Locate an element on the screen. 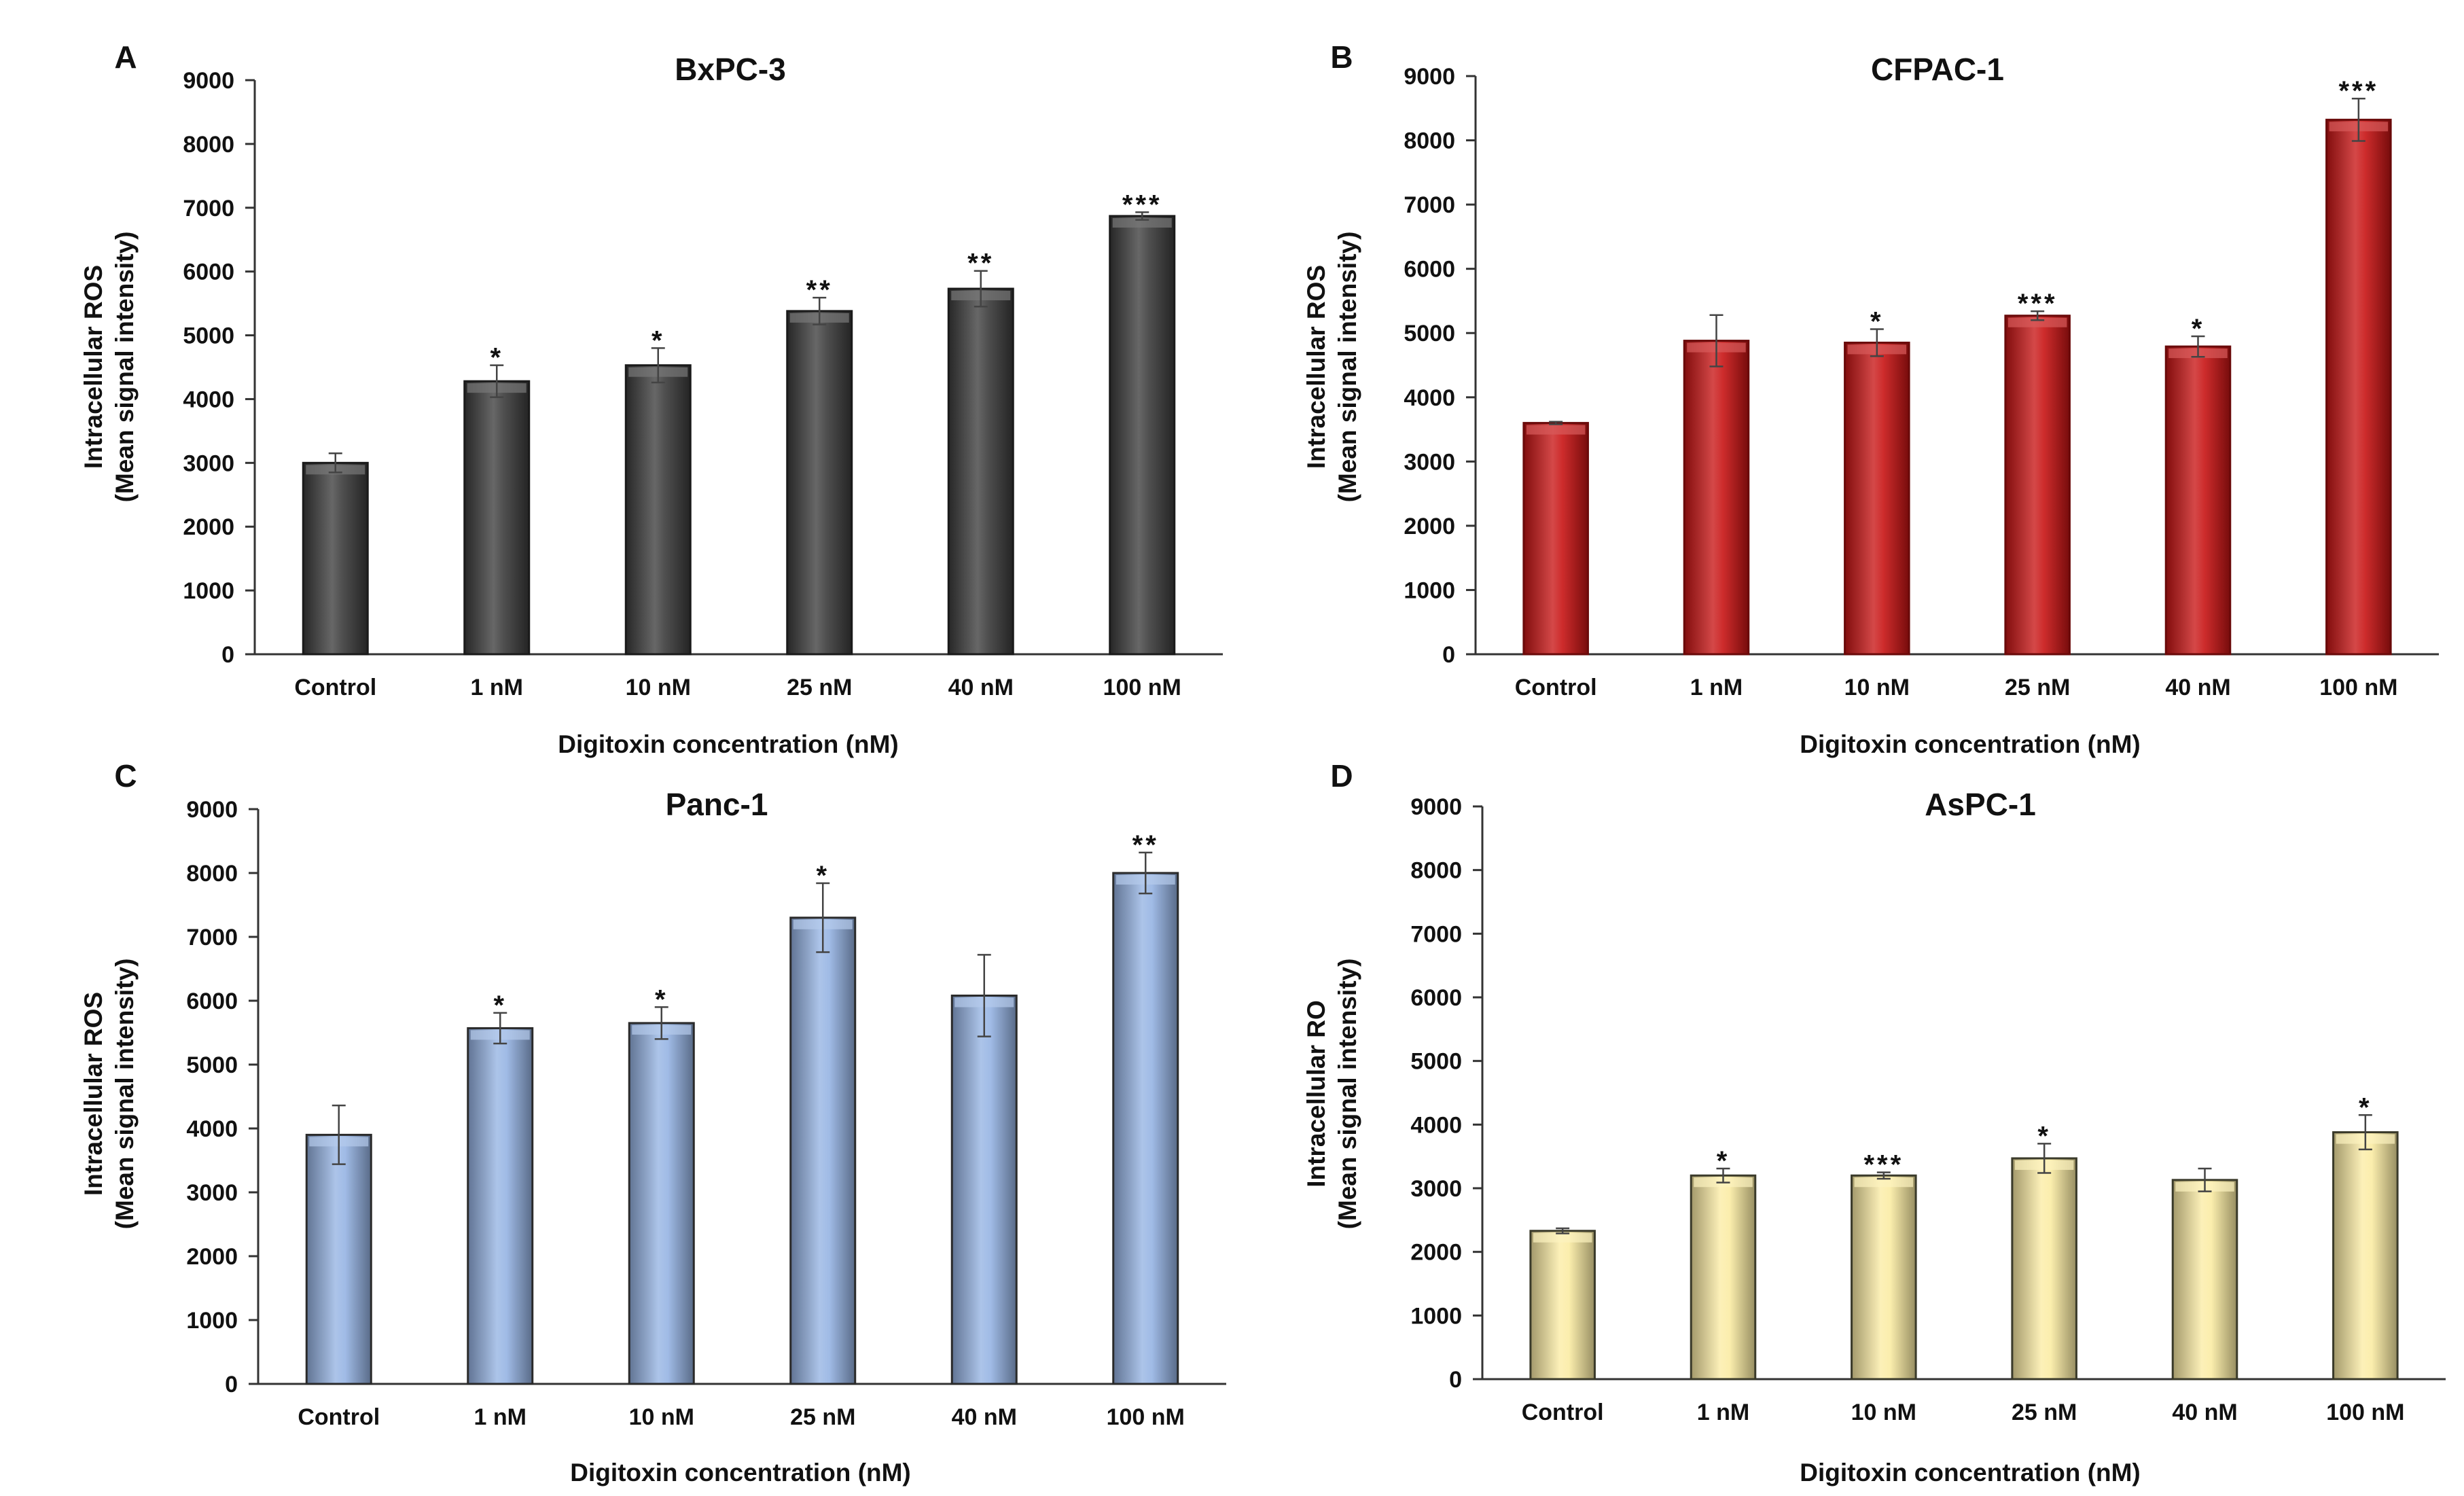  significance-marker: *** is located at coordinates (1883, 1165).